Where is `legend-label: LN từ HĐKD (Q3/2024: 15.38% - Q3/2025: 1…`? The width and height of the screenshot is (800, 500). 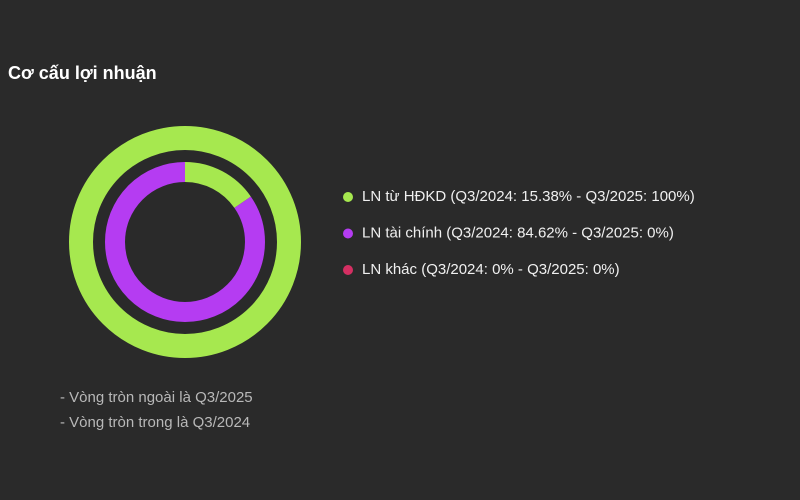
legend-label: LN từ HĐKD (Q3/2024: 15.38% - Q3/2025: 1… is located at coordinates (528, 196).